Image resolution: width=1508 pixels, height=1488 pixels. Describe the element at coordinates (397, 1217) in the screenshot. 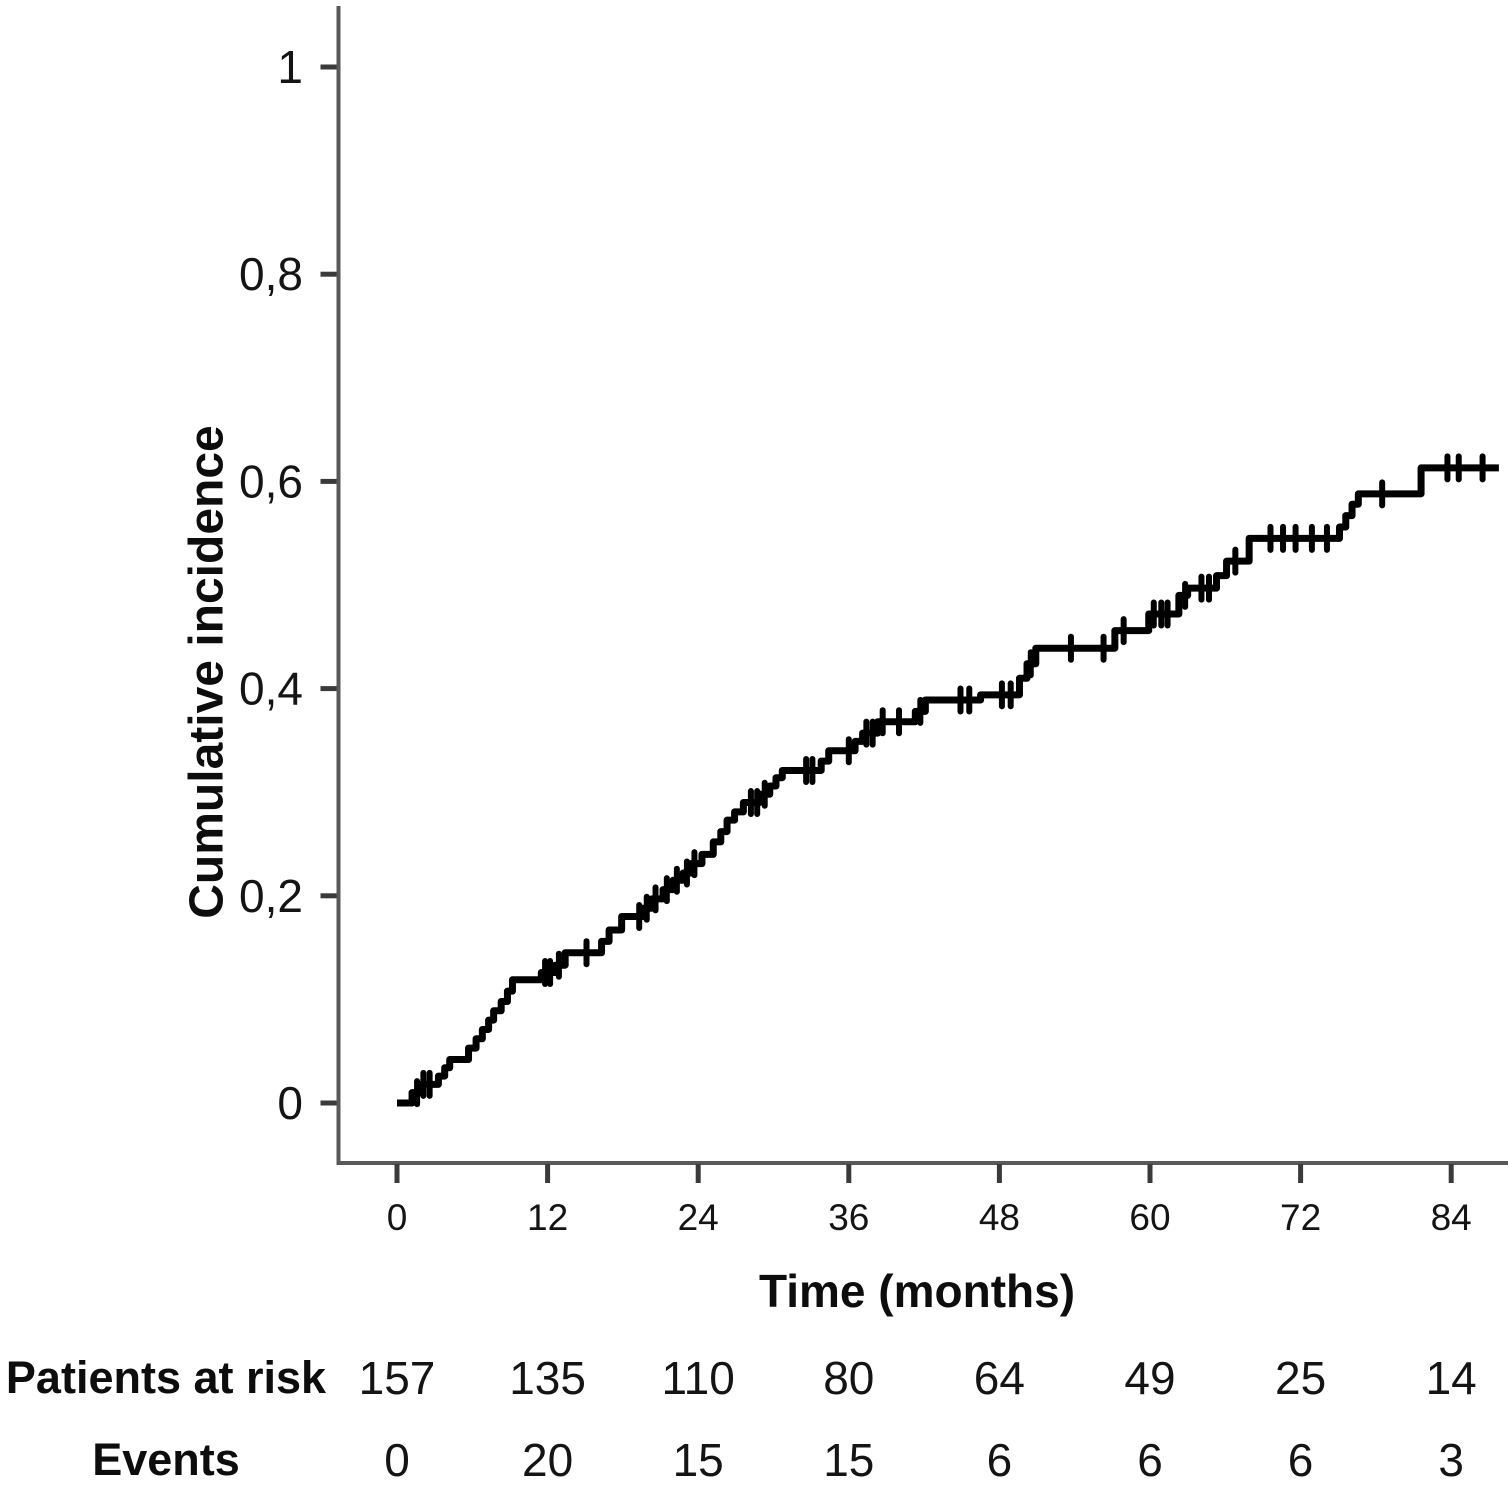

I see `x-axis-tick-label: 0` at that location.